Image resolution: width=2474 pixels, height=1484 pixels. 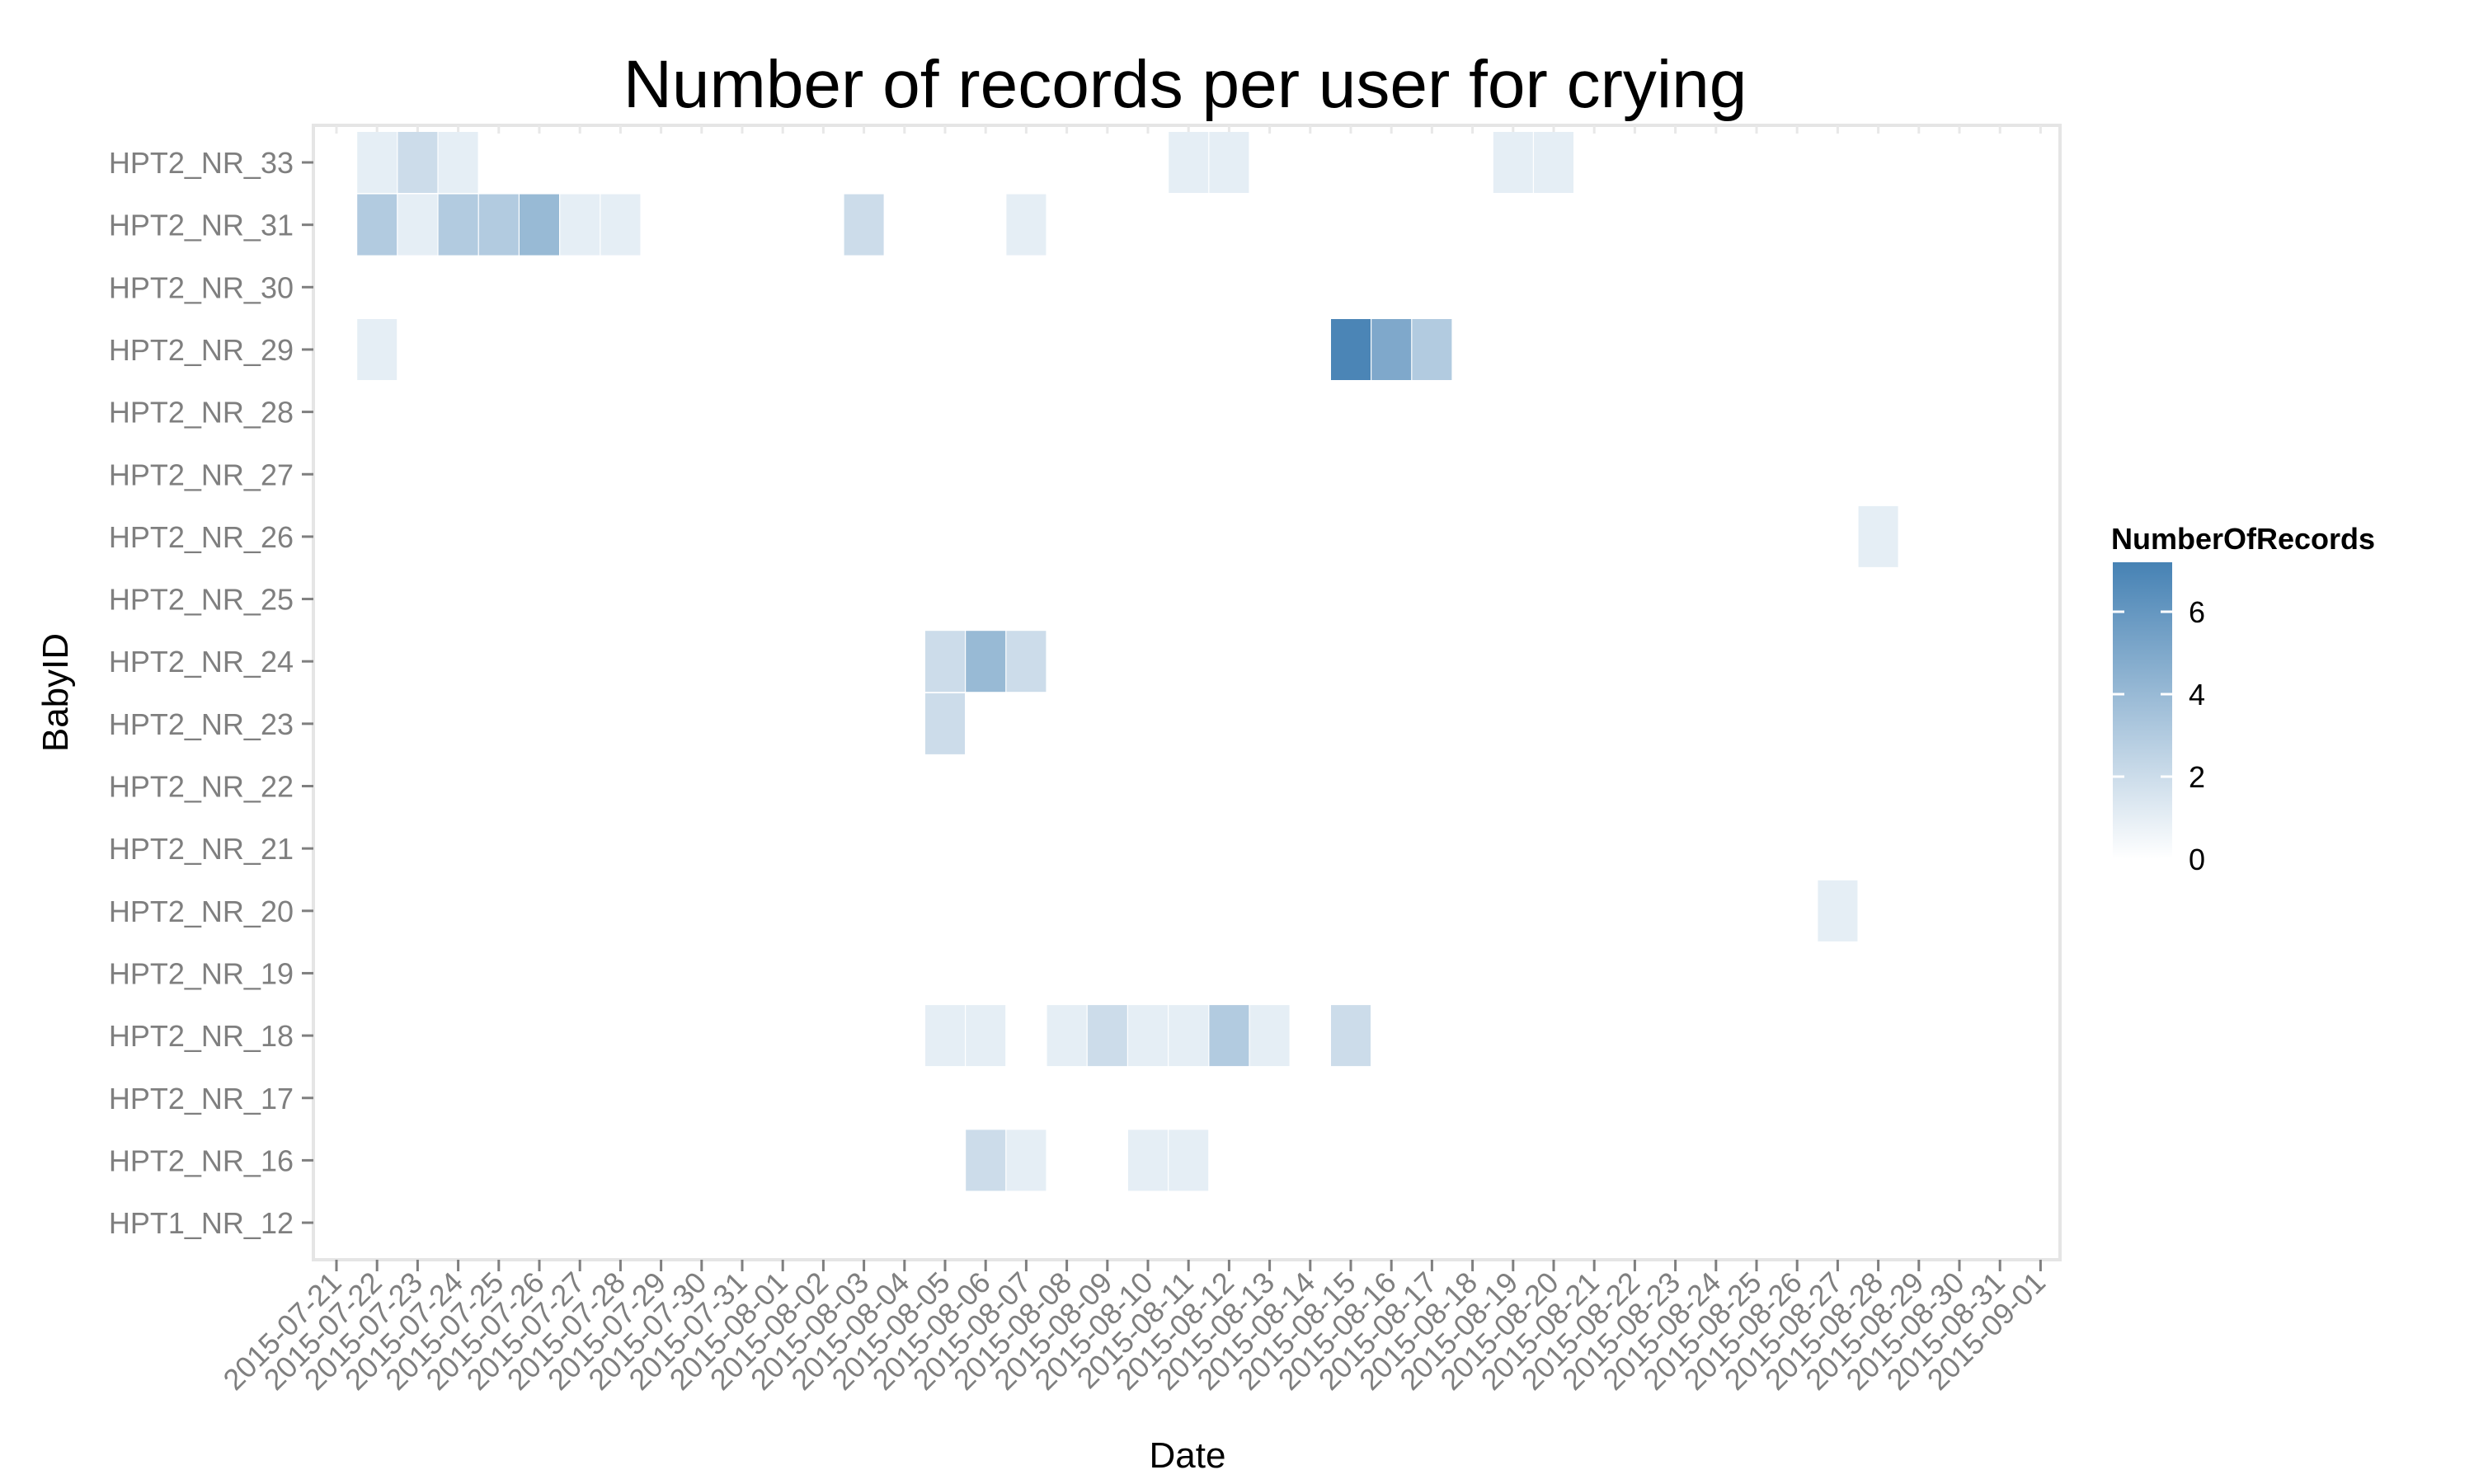 I want to click on heatmap-cell: HPT2_NR_24 2015-08-05: 2, so click(x=945, y=662).